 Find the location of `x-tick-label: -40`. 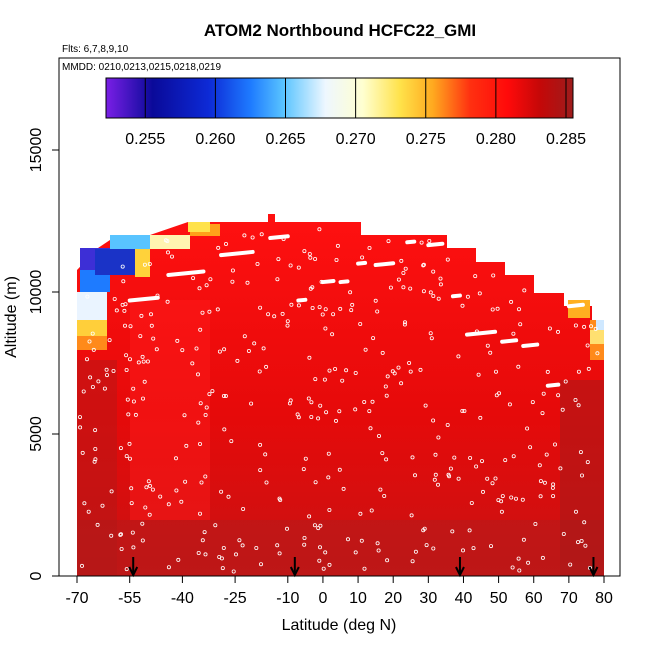

x-tick-label: -40 is located at coordinates (182, 598).